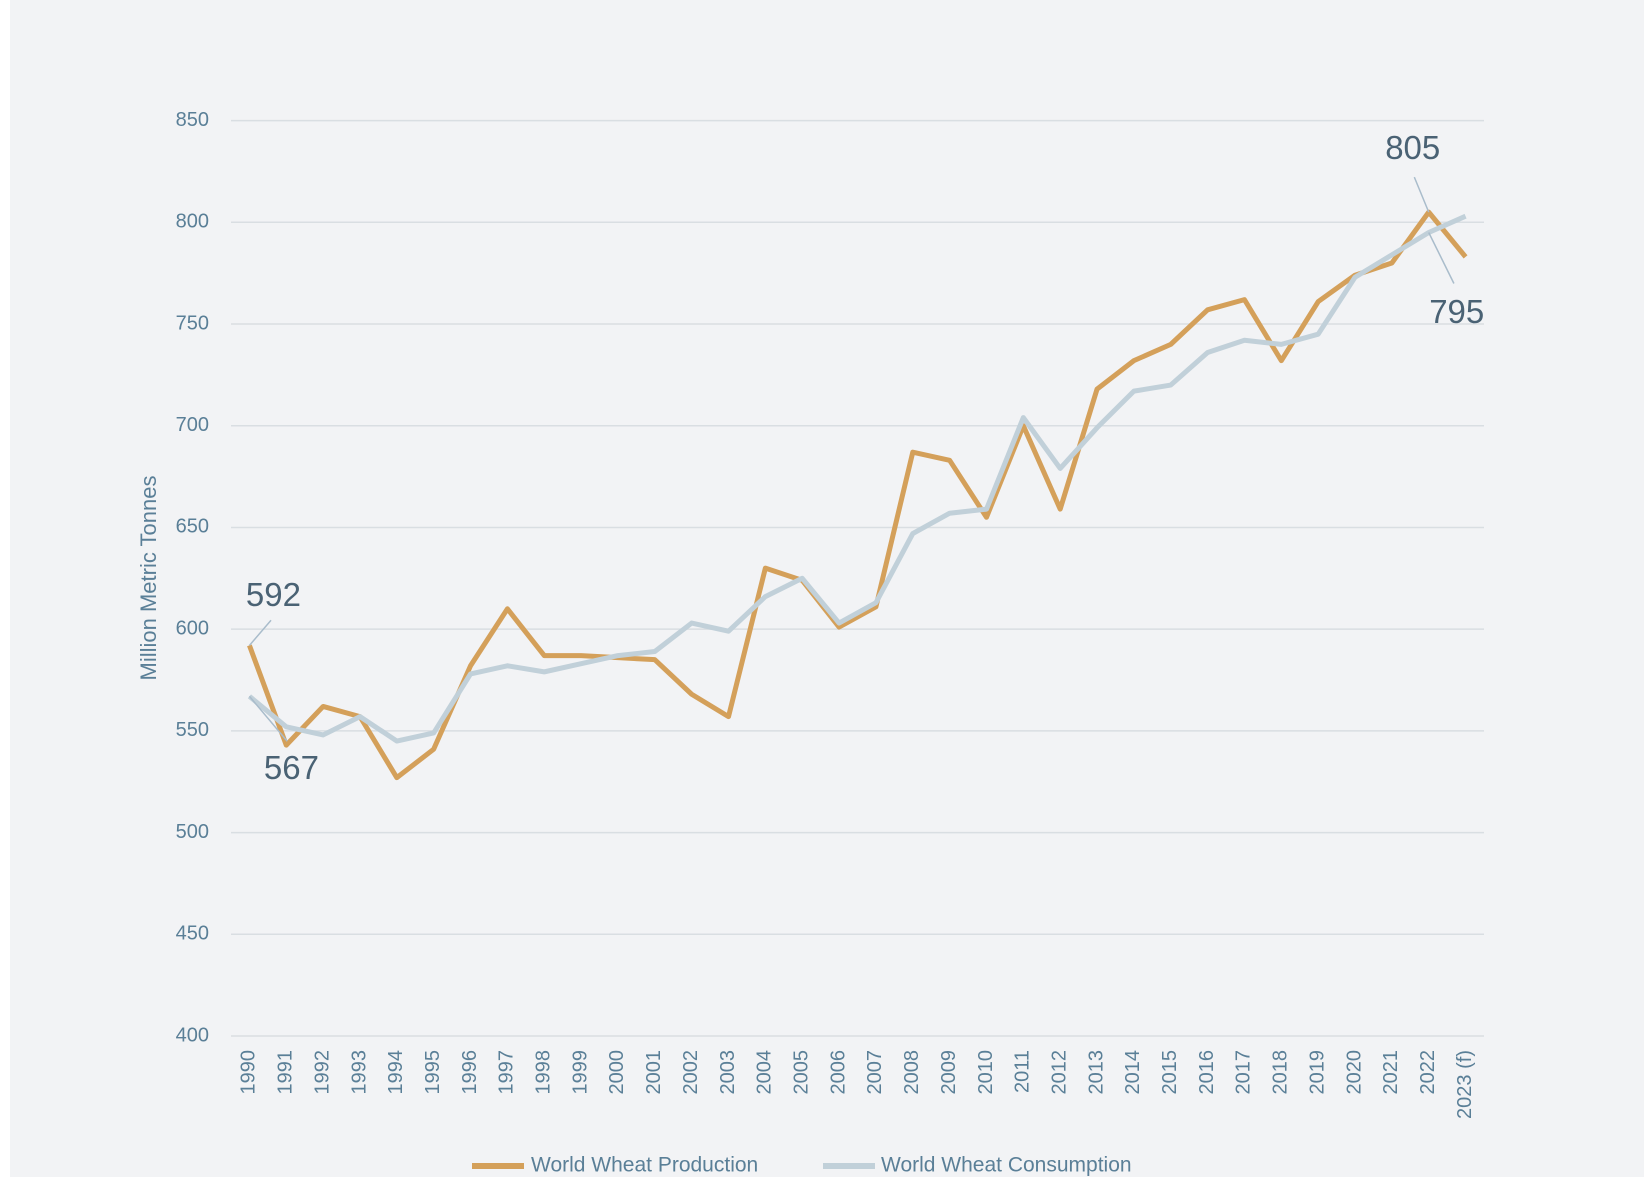  Describe the element at coordinates (1244, 1072) in the screenshot. I see `x-tick-label: 2017` at that location.